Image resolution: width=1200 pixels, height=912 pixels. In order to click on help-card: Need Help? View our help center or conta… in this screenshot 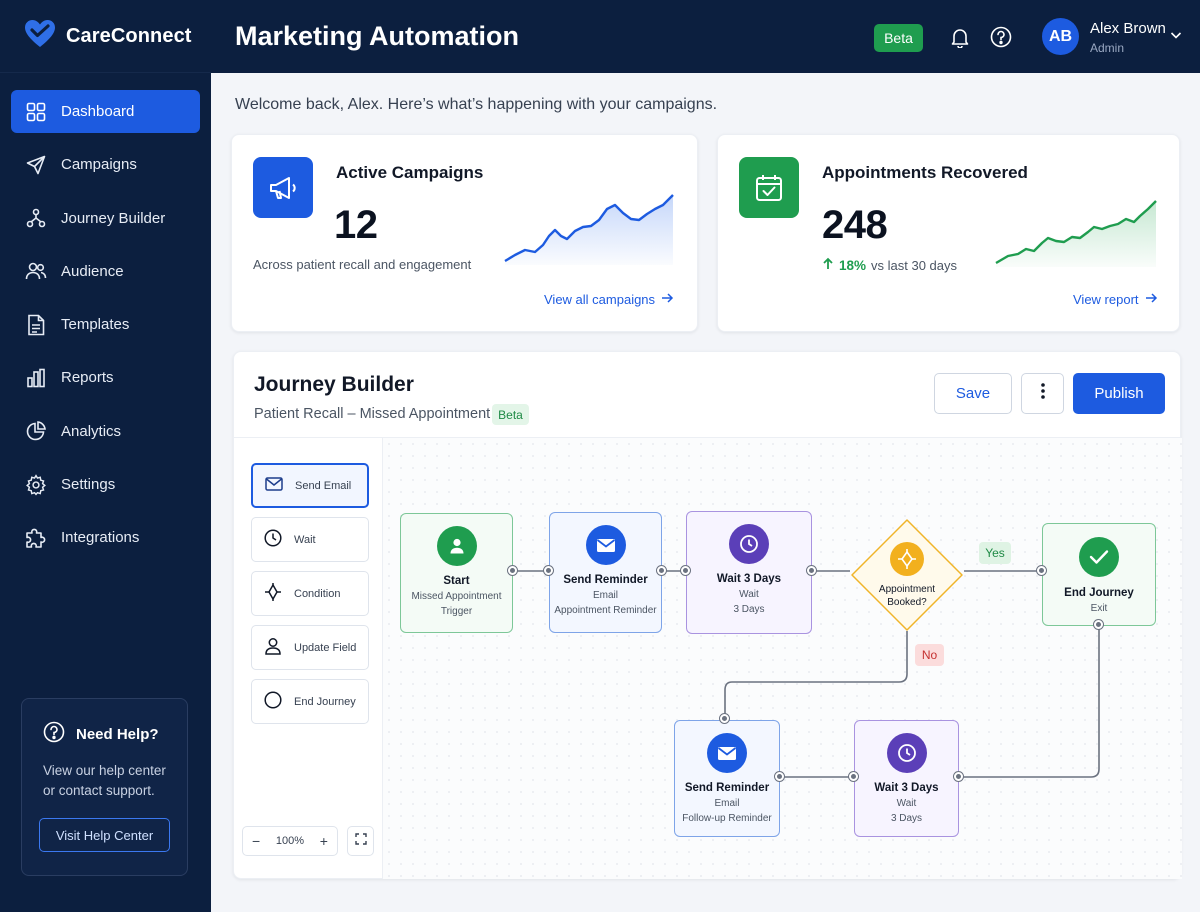, I will do `click(104, 787)`.